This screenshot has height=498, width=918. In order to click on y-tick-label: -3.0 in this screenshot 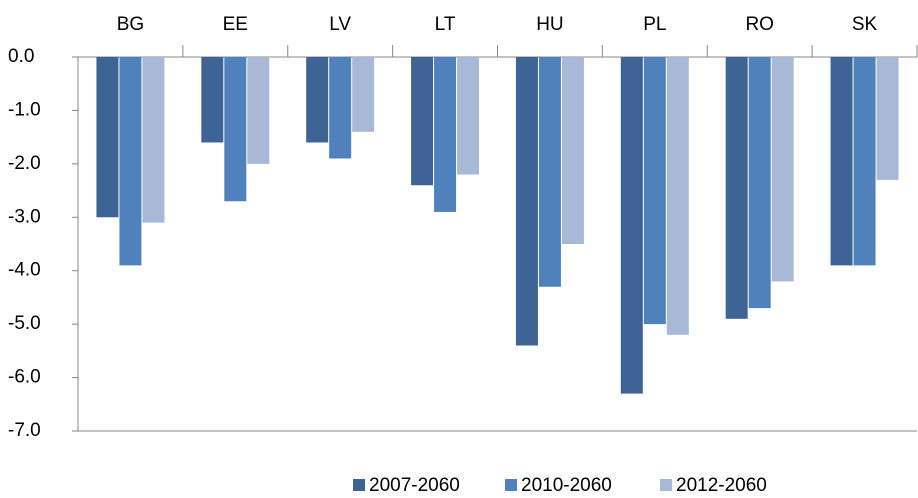, I will do `click(24, 216)`.